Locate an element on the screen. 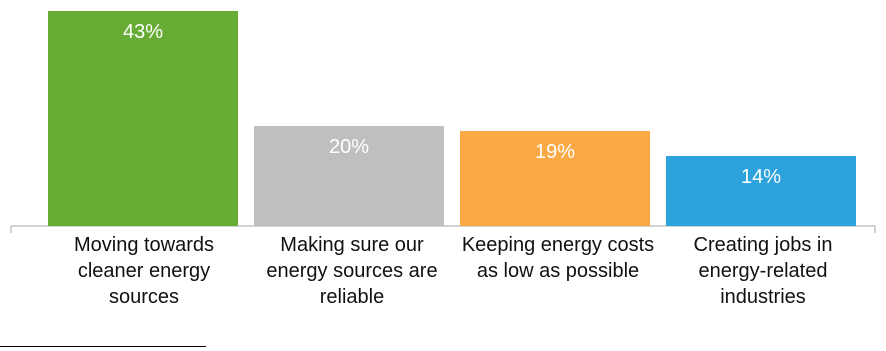  data-label-reliable-sources: 20% is located at coordinates (349, 147).